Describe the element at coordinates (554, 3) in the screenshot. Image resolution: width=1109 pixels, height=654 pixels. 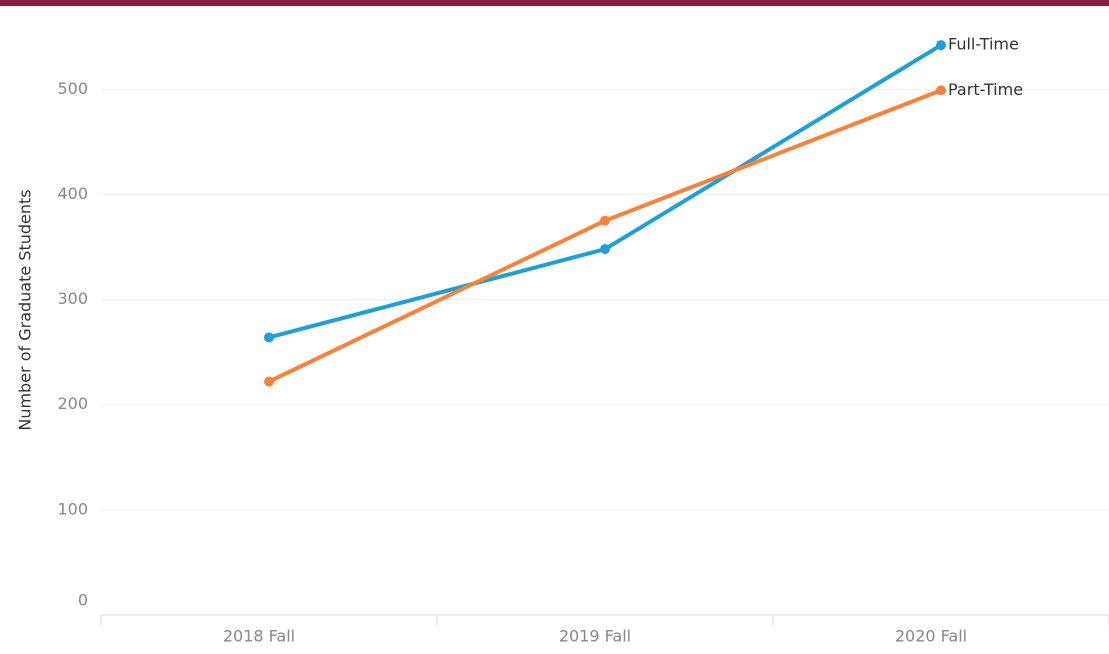
I see `top-bar` at that location.